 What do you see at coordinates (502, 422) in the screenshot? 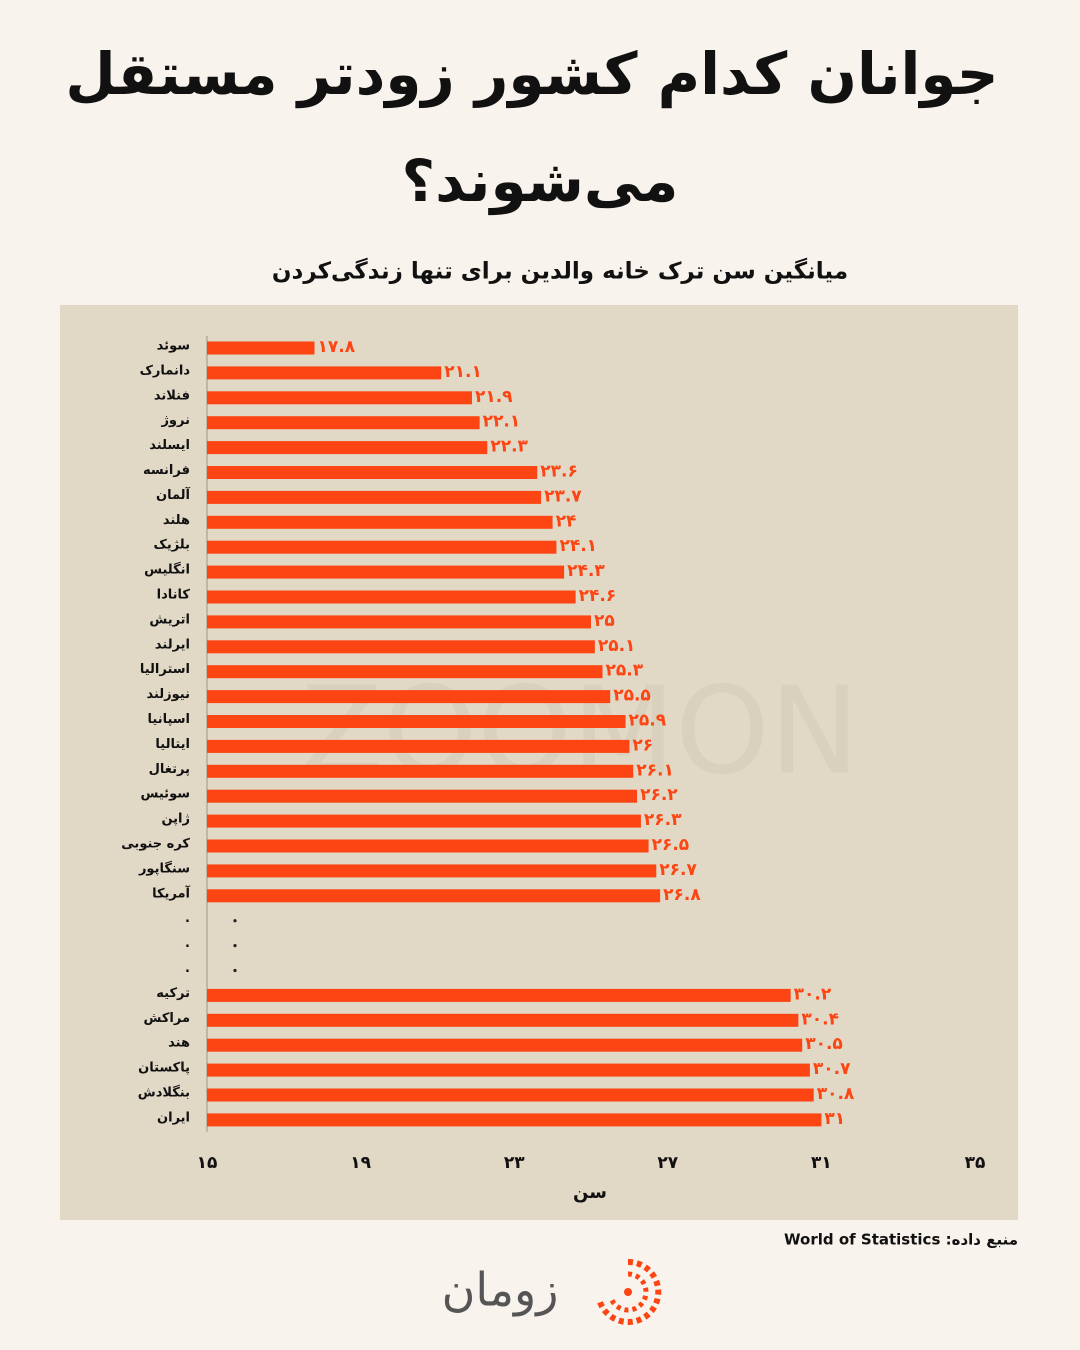
I see `value-label: ۲۲.۱` at bounding box center [502, 422].